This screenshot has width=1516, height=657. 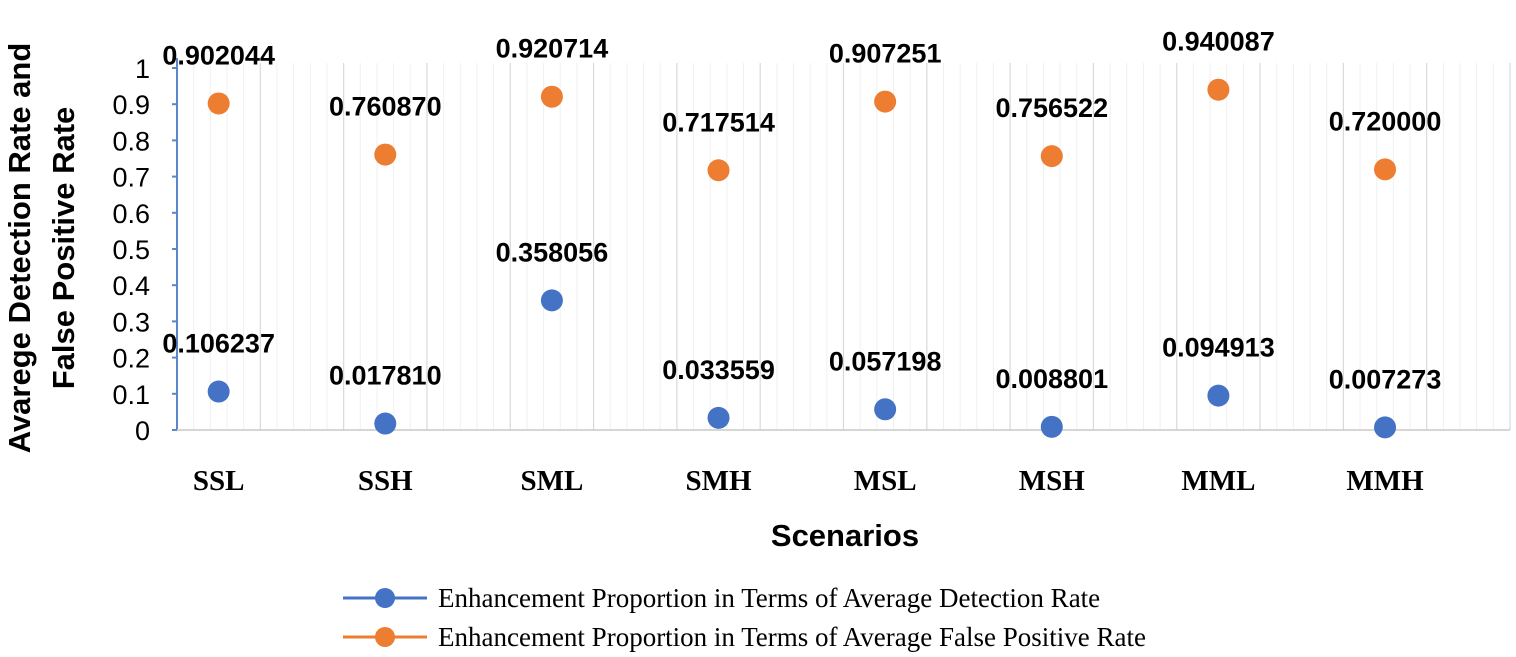 I want to click on y-tick-label: 0.5, so click(x=131, y=250).